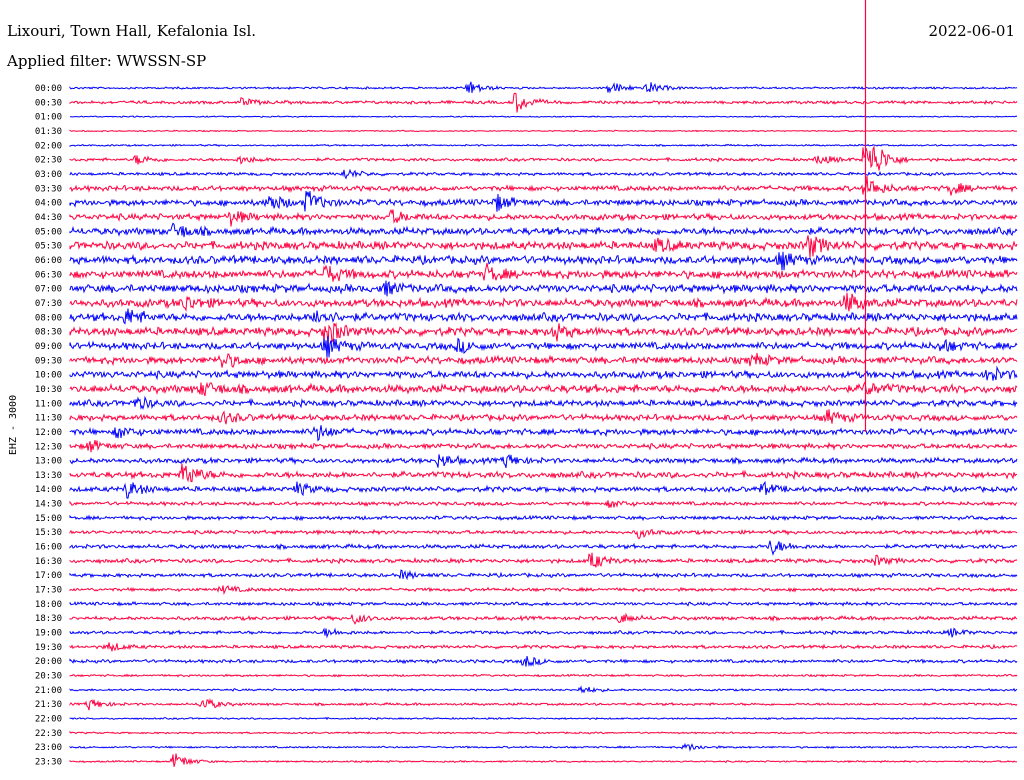 Image resolution: width=1024 pixels, height=780 pixels. Describe the element at coordinates (972, 31) in the screenshot. I see `date-label: 2022-06-01` at that location.